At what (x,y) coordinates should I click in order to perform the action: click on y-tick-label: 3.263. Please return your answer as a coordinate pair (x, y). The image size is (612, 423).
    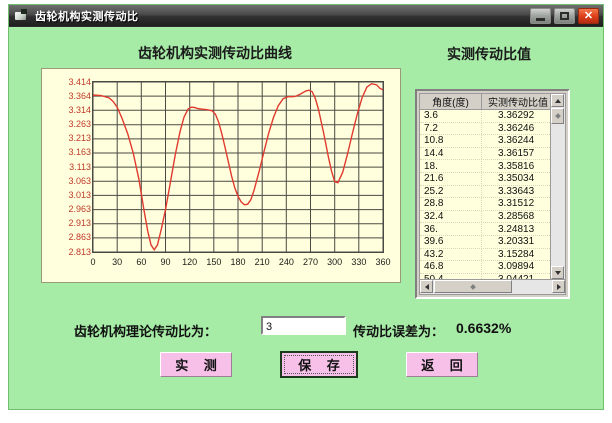
    Looking at the image, I should click on (79, 124).